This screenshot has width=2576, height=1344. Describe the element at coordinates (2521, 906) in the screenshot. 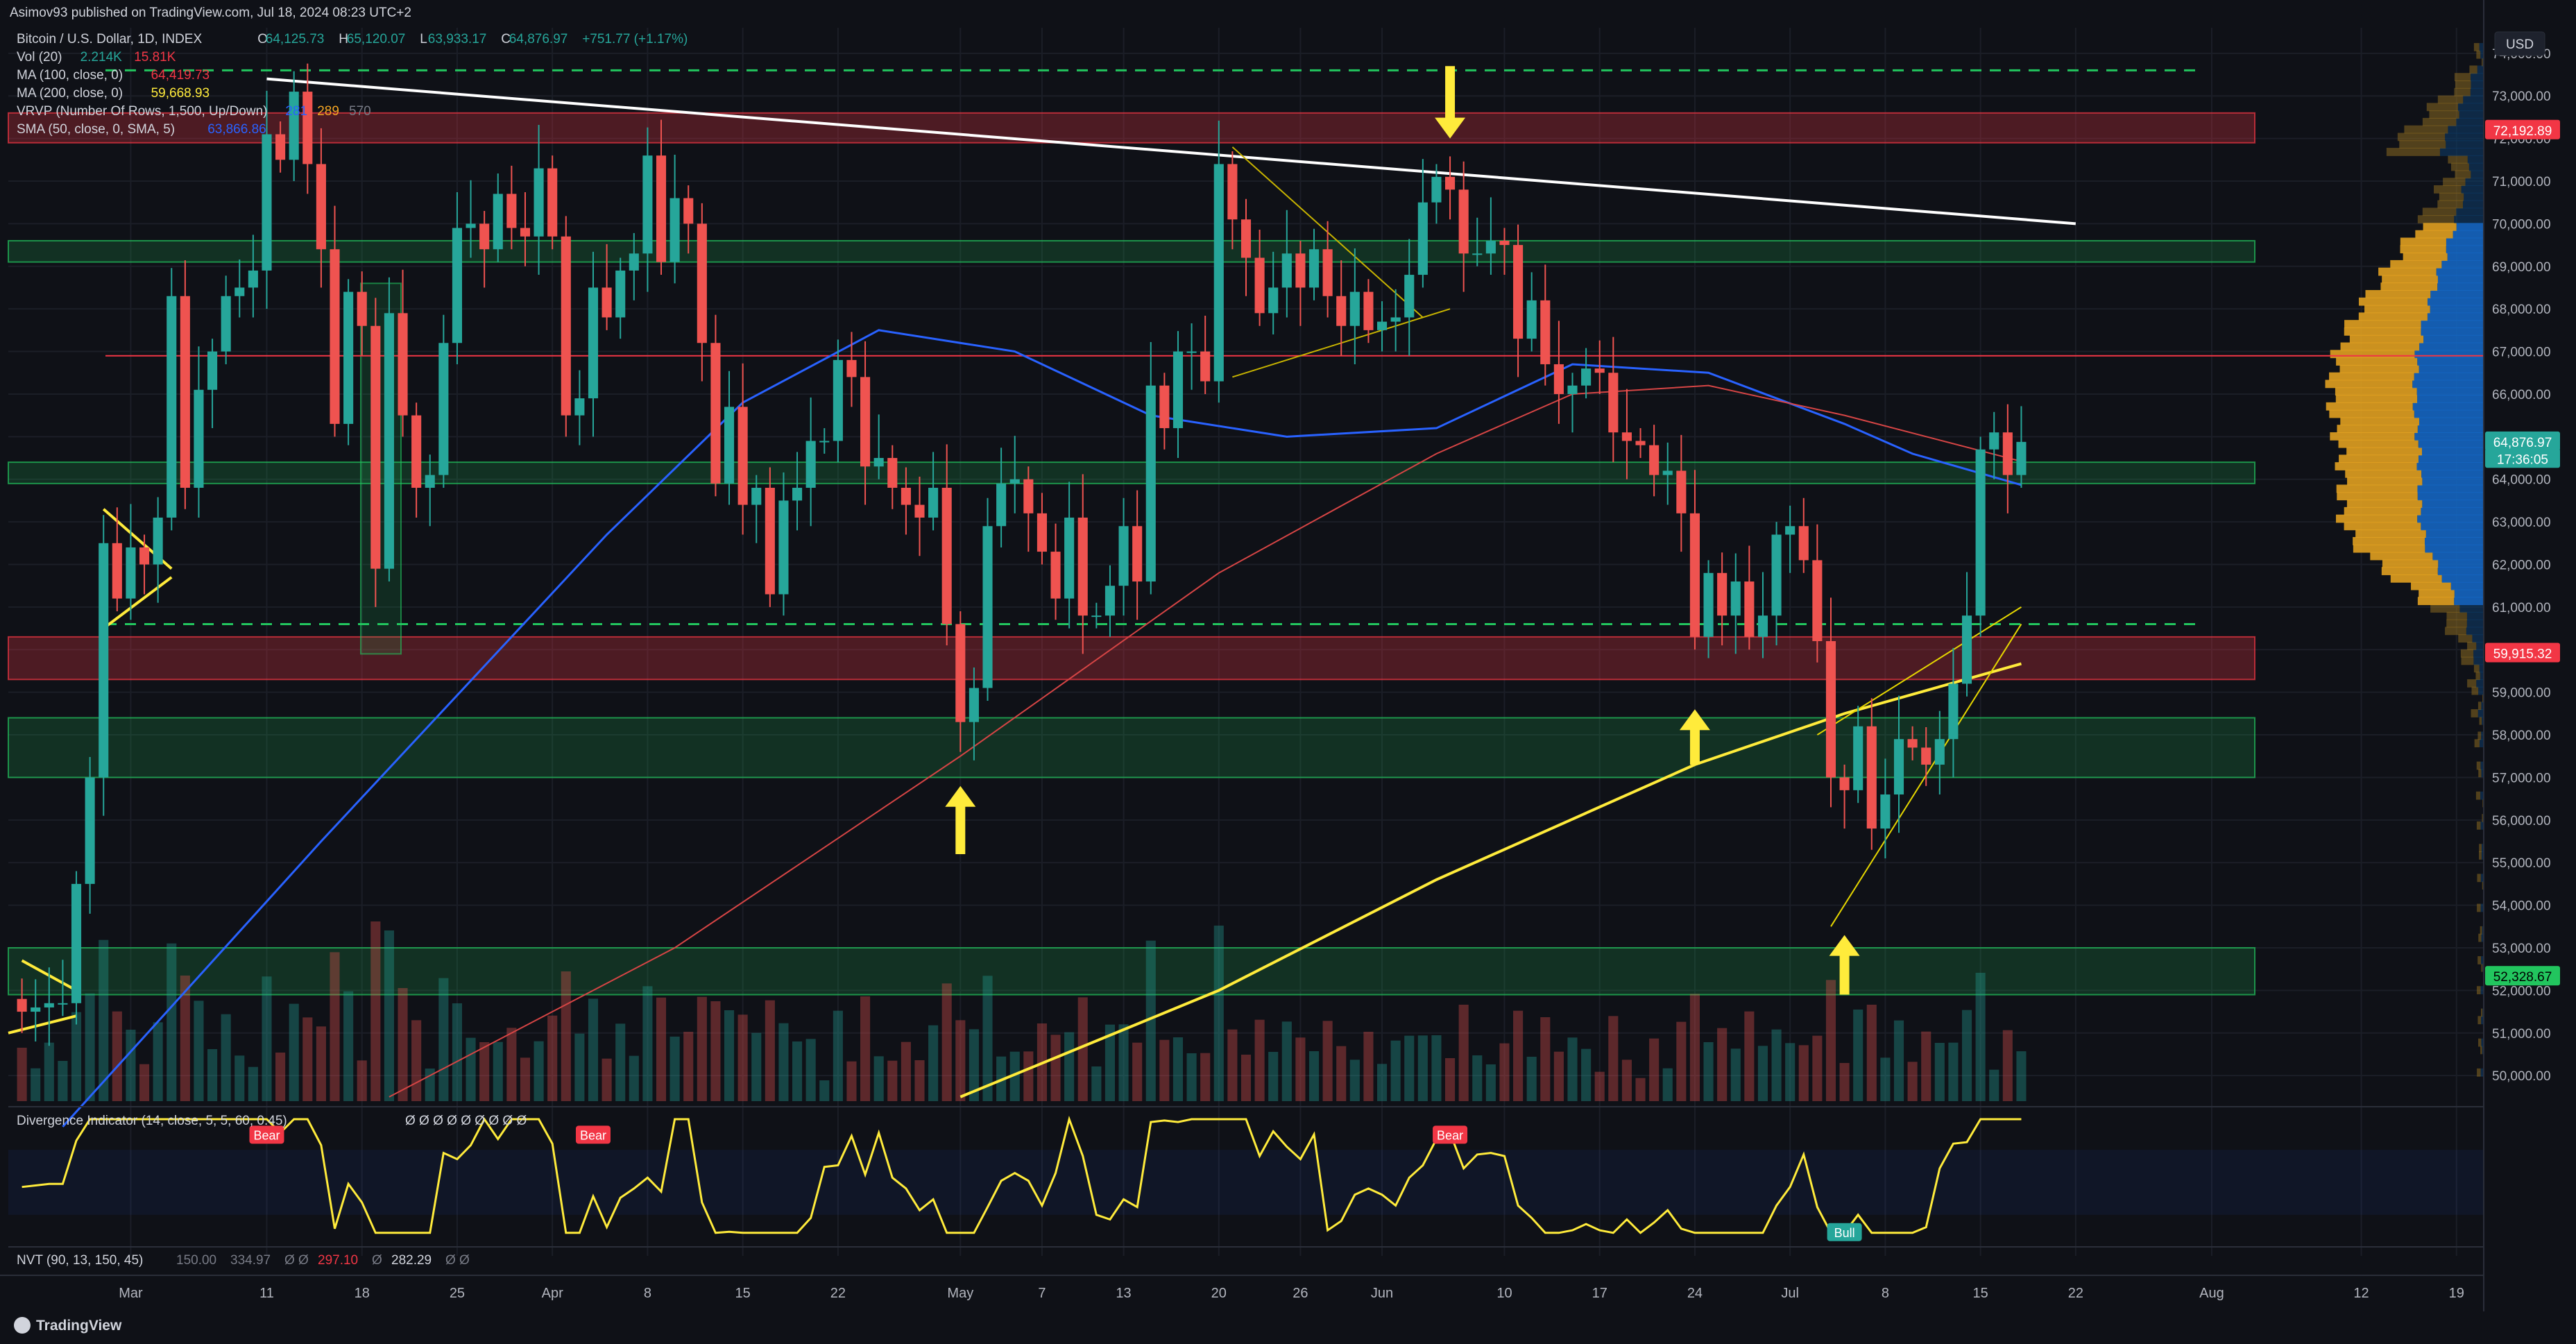

I see `y-tick: 54,000.00` at that location.